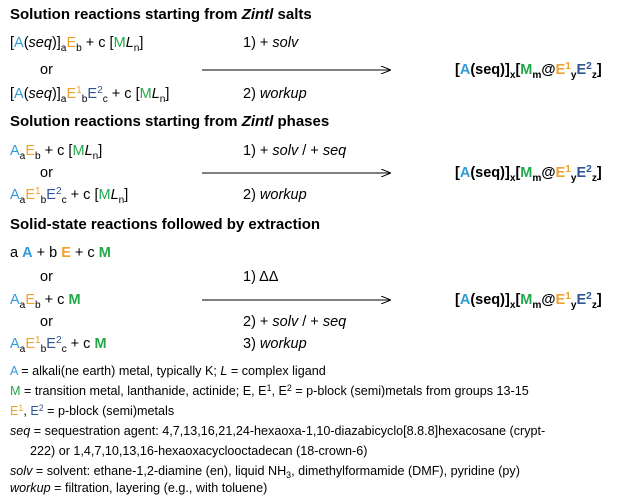 The width and height of the screenshot is (633, 498). I want to click on text-segment: 2), so click(251, 195).